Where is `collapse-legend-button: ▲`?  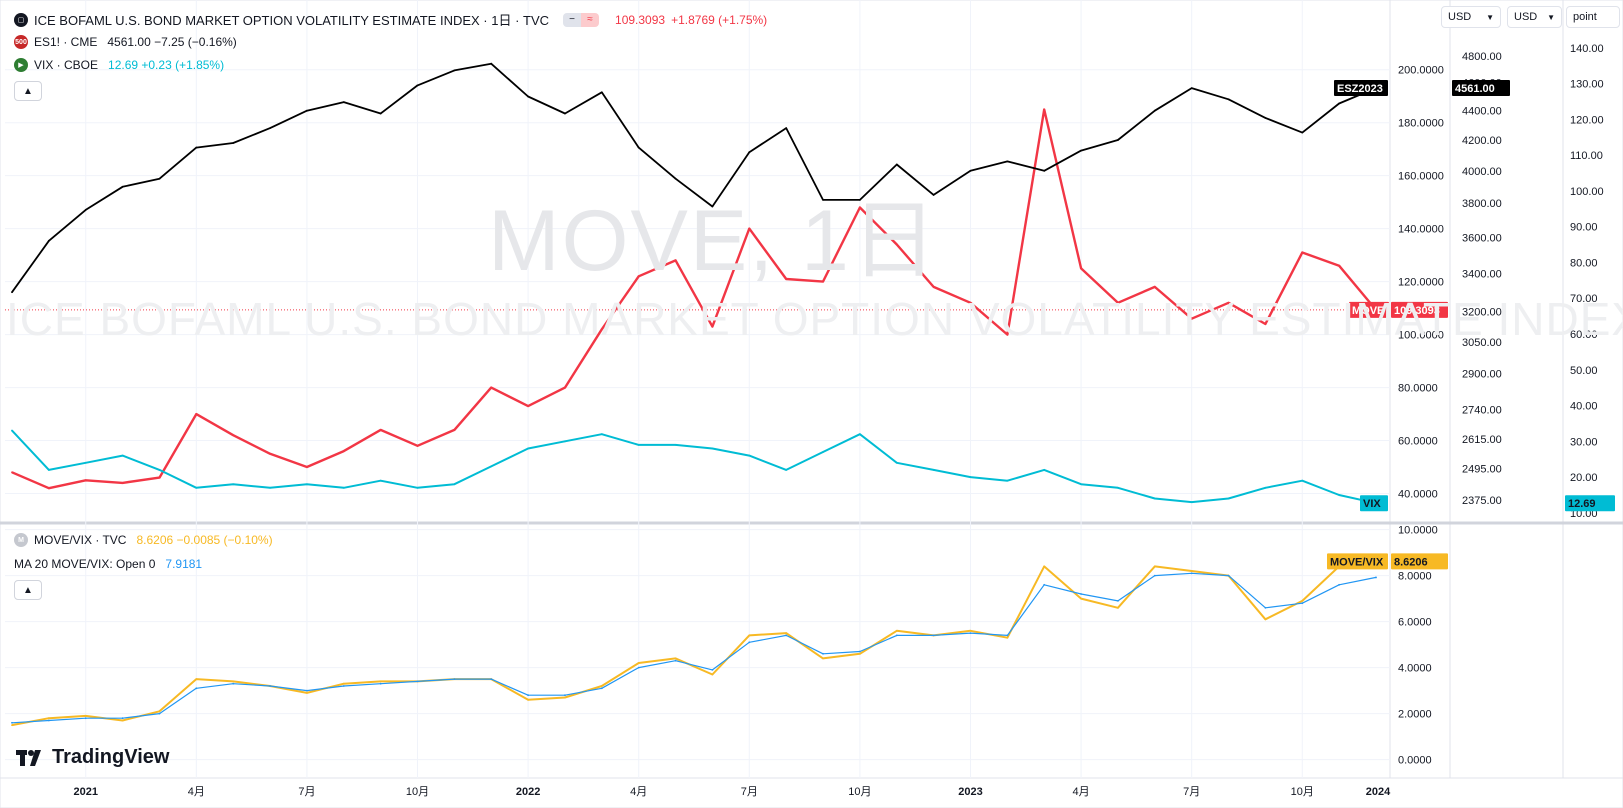
collapse-legend-button: ▲ is located at coordinates (28, 91).